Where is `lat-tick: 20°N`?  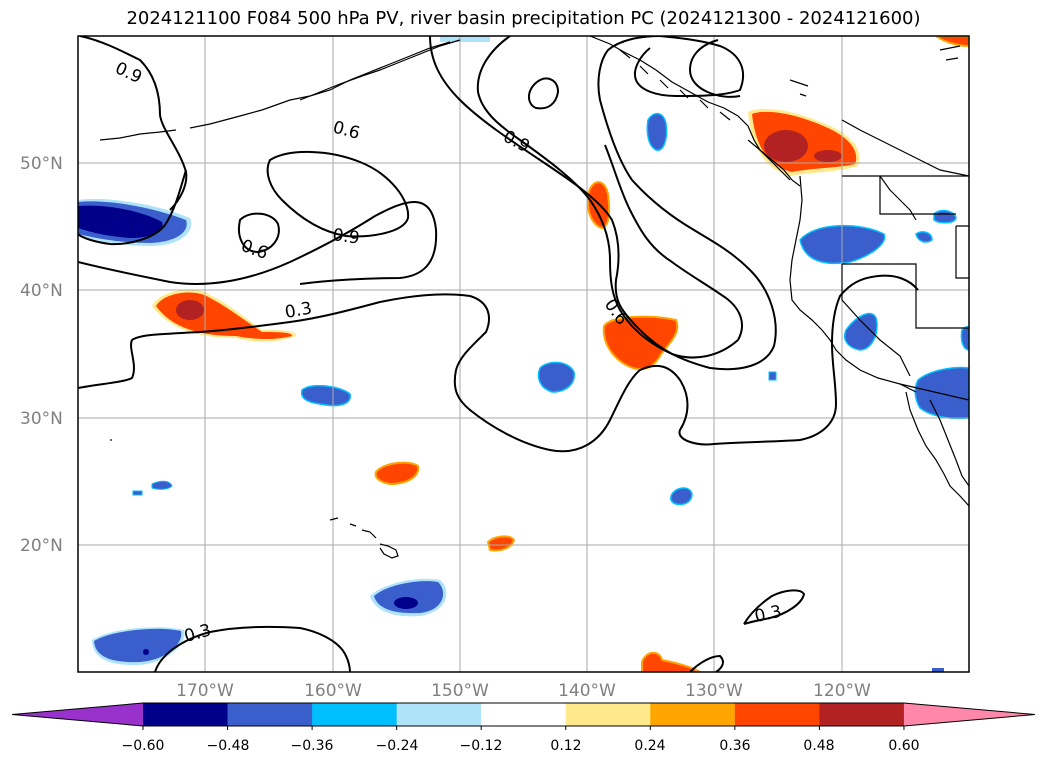
lat-tick: 20°N is located at coordinates (41, 546).